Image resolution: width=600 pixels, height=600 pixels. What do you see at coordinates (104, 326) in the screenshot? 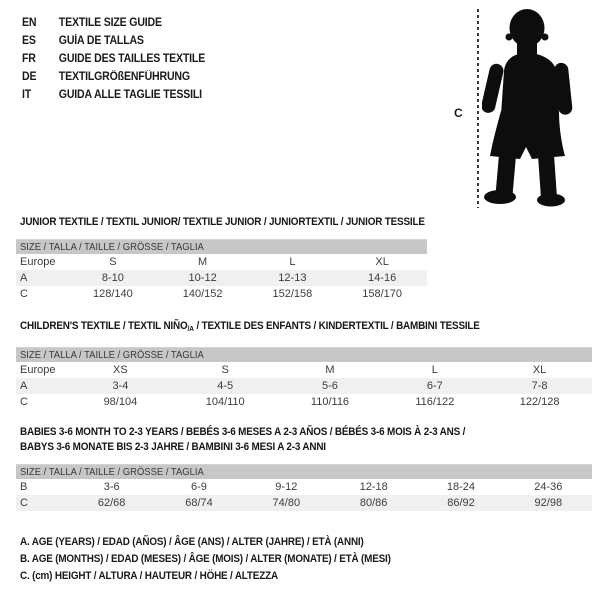
I see `table-title-segment: CHILDREN'S TEXTILE / TEXTIL NIÑO` at bounding box center [104, 326].